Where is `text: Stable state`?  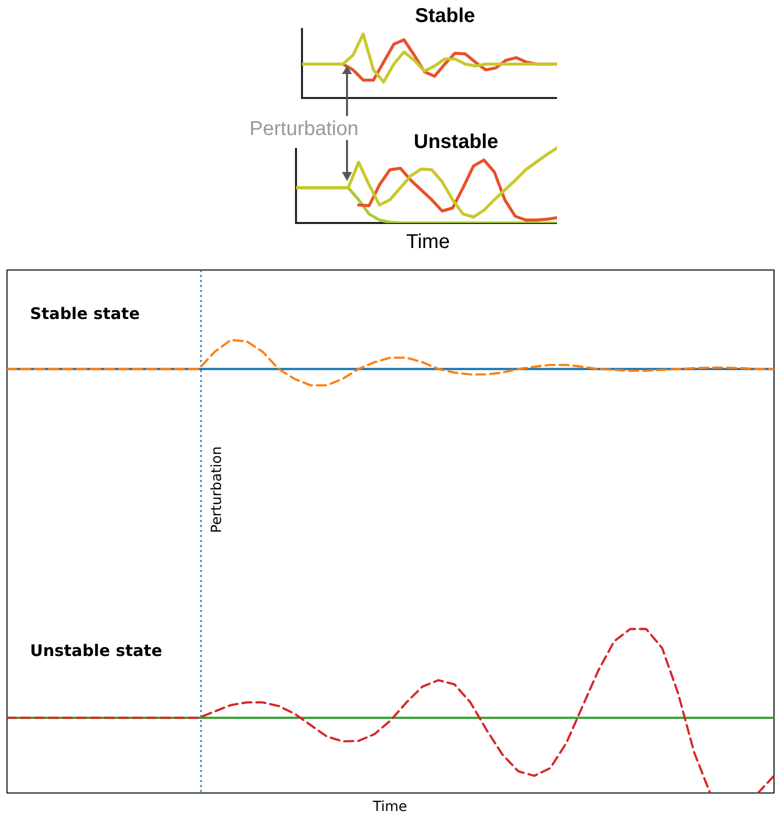
text: Stable state is located at coordinates (85, 313).